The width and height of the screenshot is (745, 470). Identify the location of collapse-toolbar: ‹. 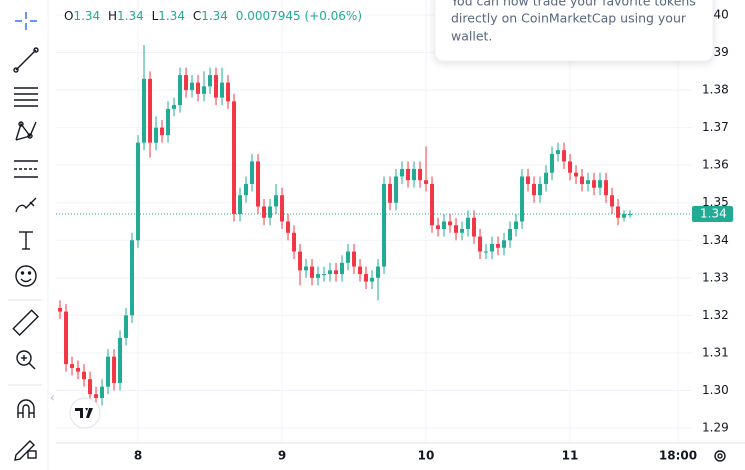
(52, 398).